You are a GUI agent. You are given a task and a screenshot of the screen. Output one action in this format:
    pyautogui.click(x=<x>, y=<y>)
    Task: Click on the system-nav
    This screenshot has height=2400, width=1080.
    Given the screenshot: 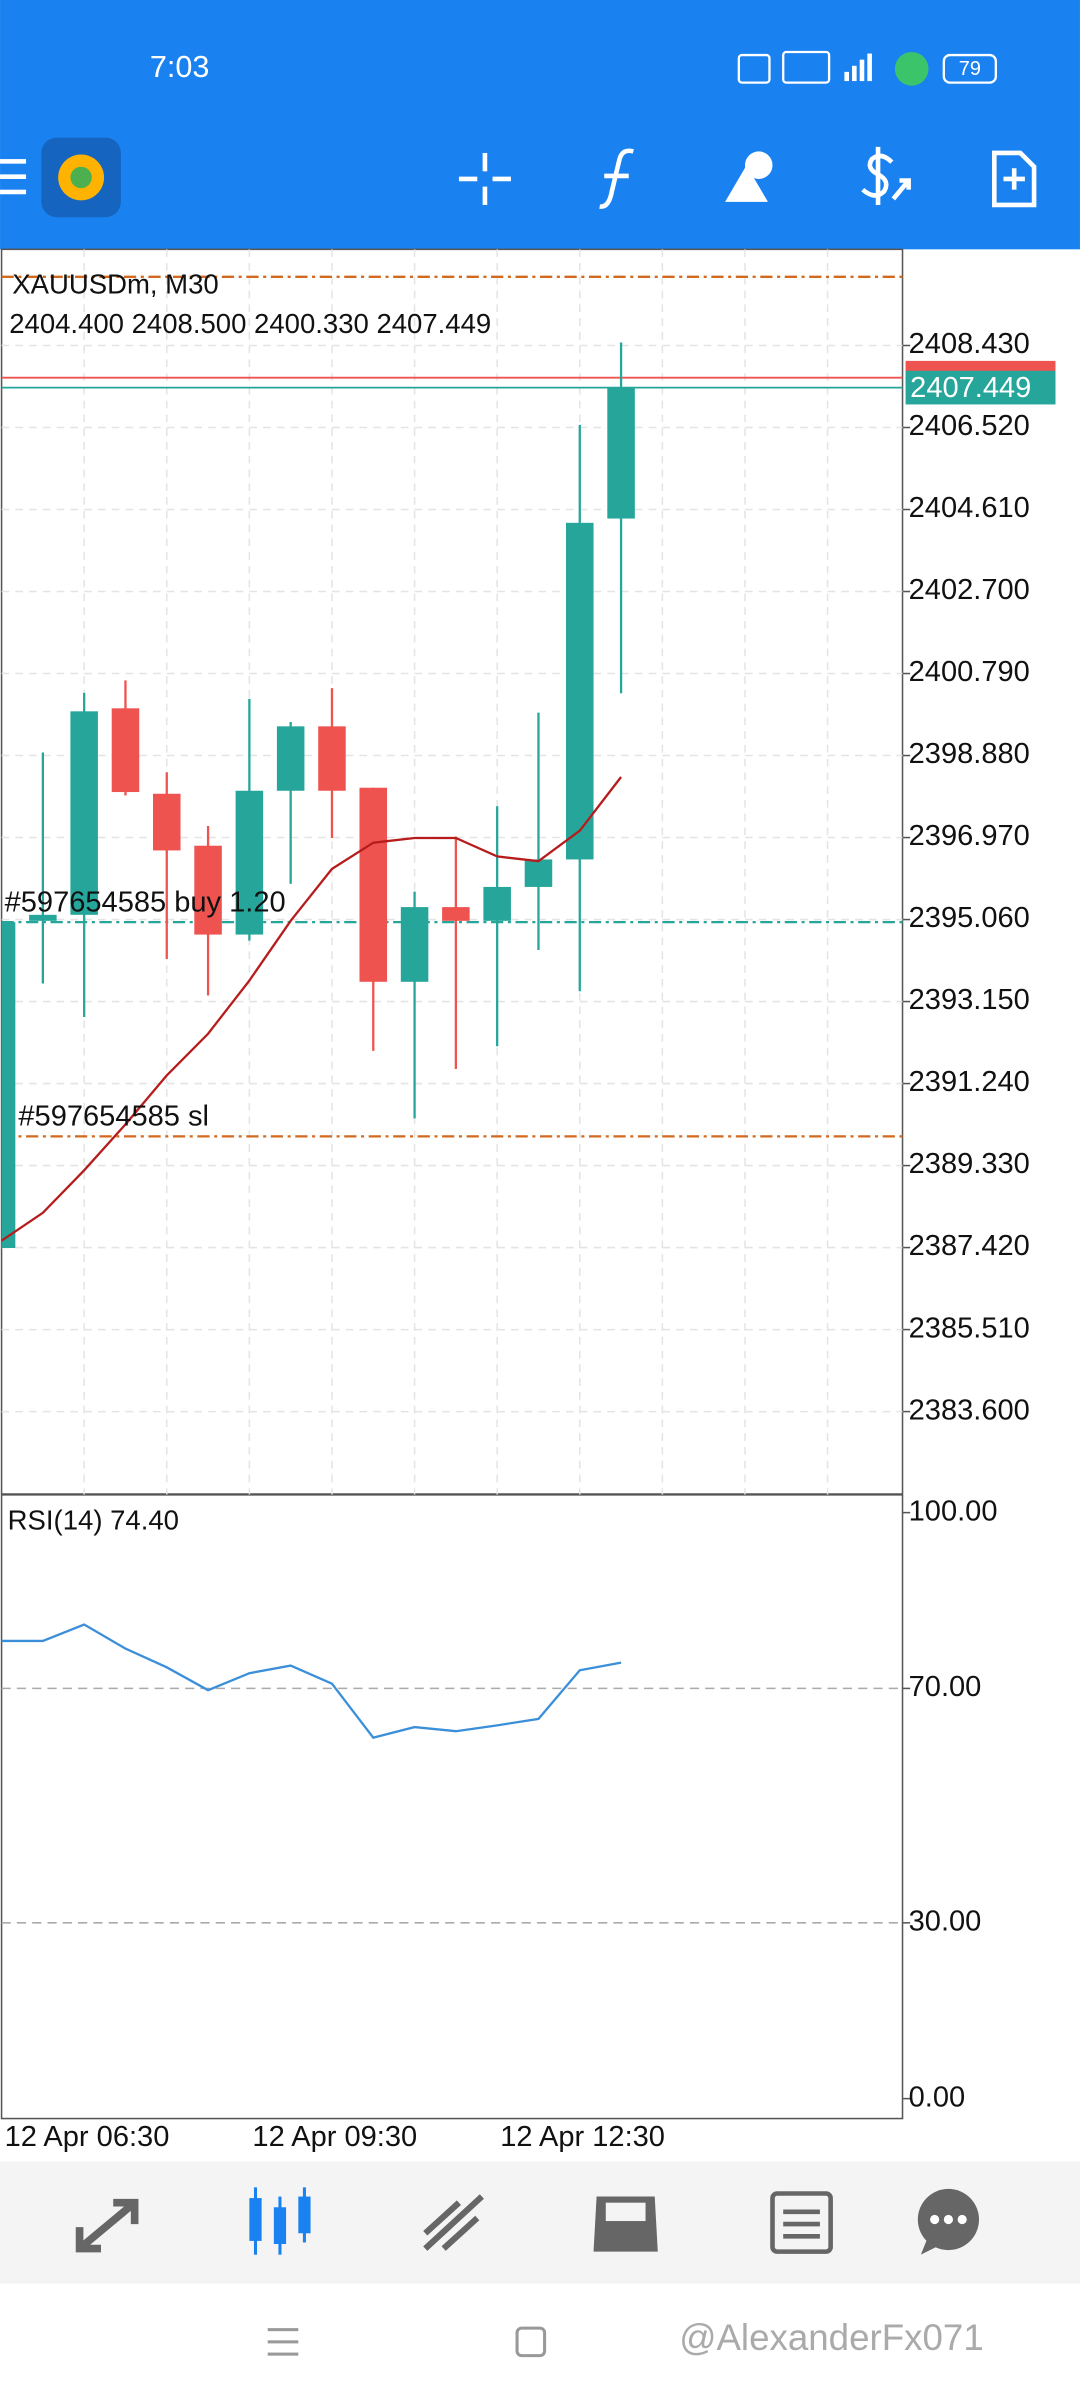 What is the action you would take?
    pyautogui.click(x=540, y=2341)
    